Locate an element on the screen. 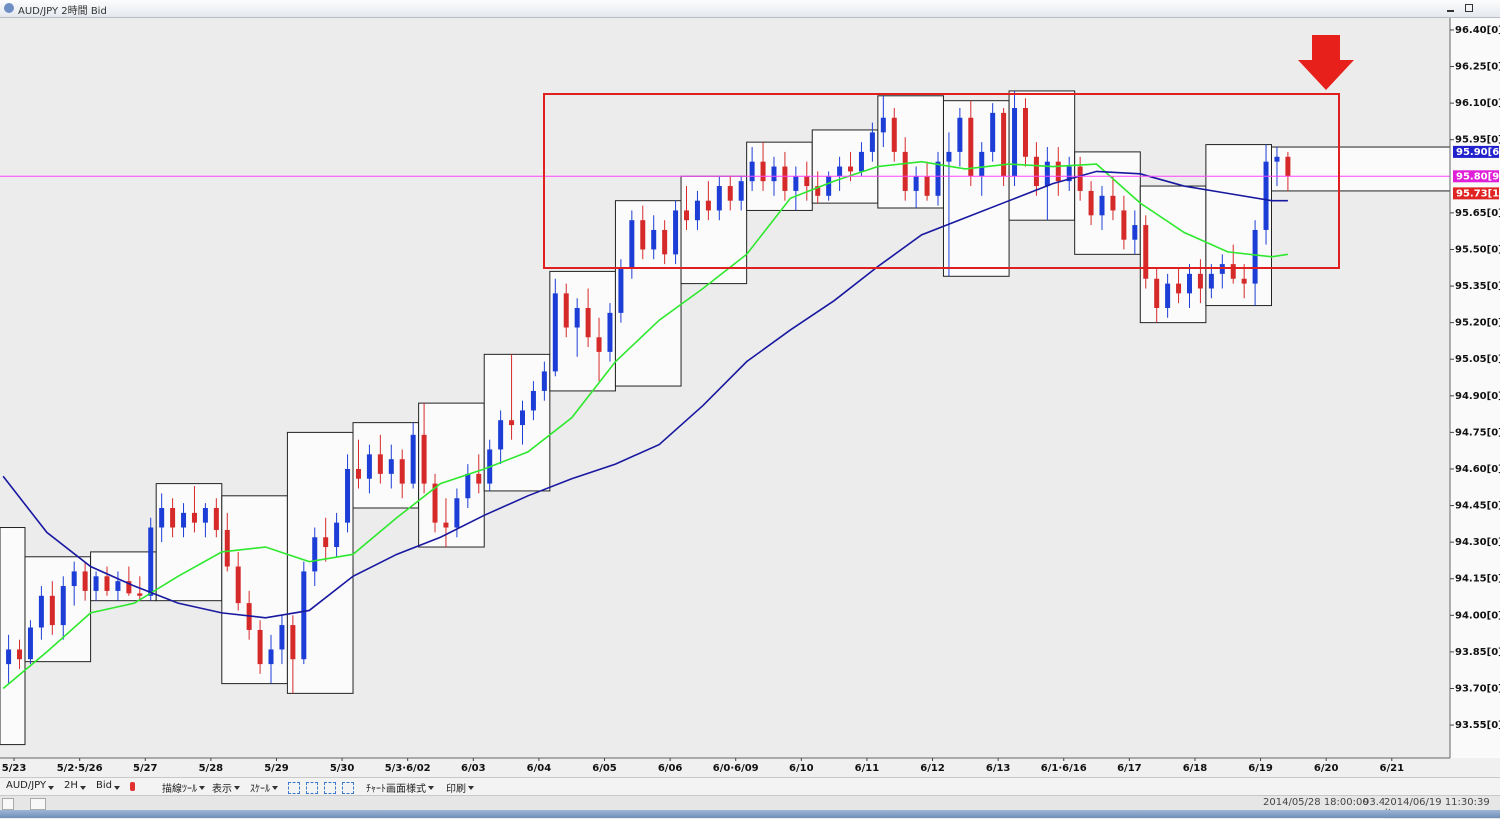  price-label: 95.73[1] is located at coordinates (1478, 193).